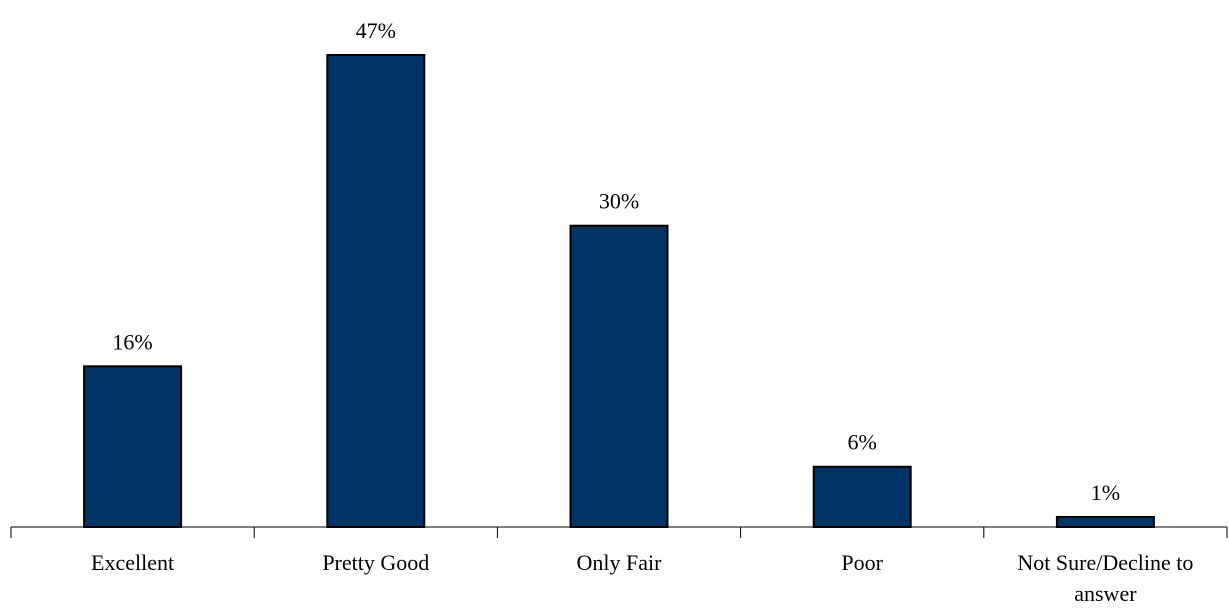  What do you see at coordinates (620, 562) in the screenshot?
I see `x-tick-label-2: Only Fair` at bounding box center [620, 562].